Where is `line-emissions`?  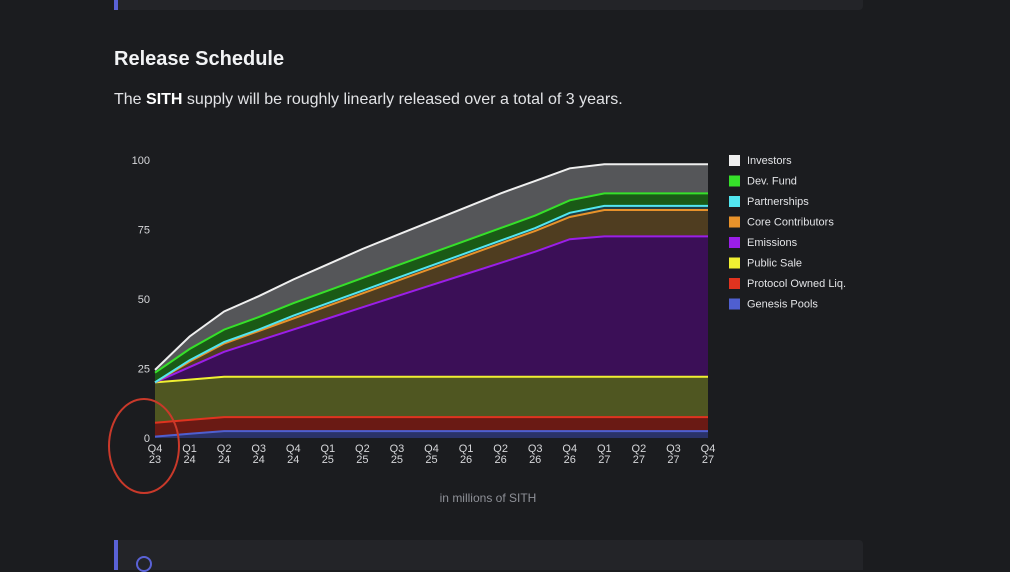 line-emissions is located at coordinates (431, 309).